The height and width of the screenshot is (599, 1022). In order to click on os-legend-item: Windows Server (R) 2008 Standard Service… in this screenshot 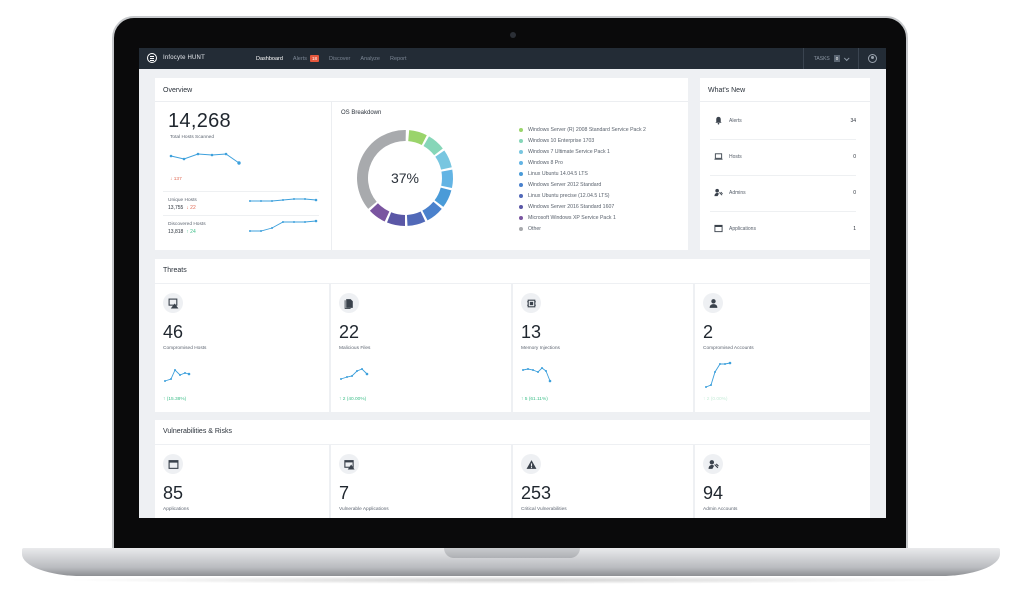, I will do `click(582, 129)`.